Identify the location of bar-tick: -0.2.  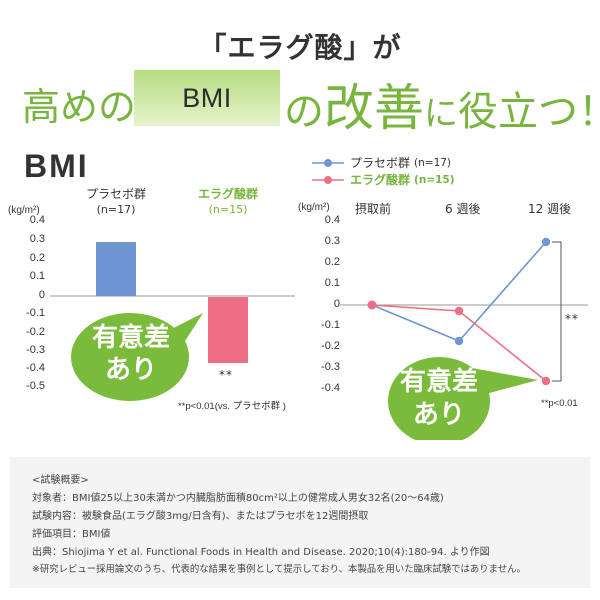
(35, 332).